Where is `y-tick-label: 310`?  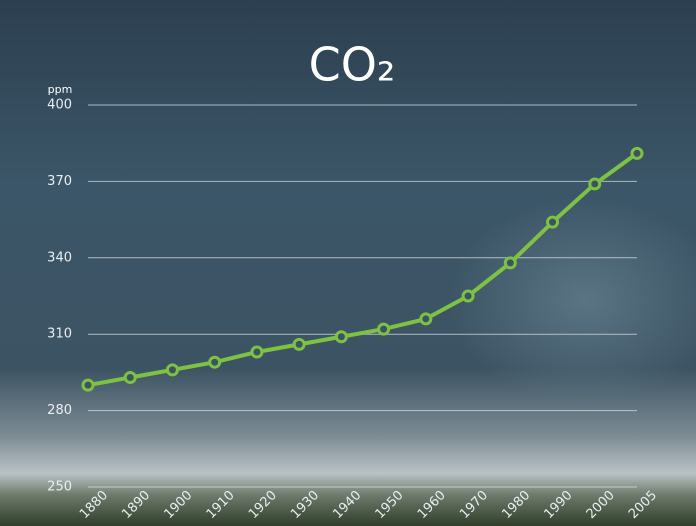
y-tick-label: 310 is located at coordinates (59, 334).